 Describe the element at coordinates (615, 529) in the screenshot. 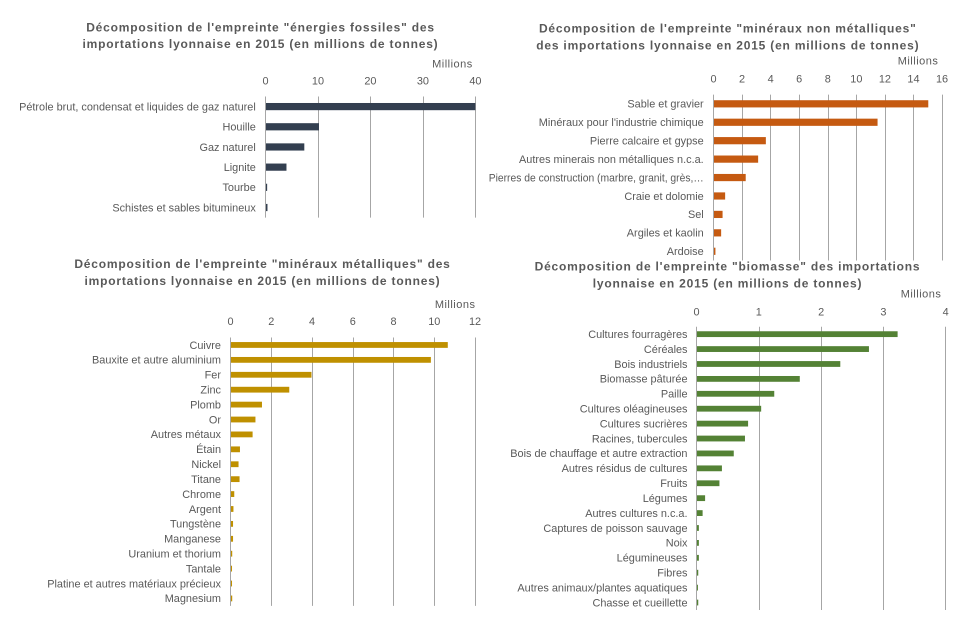

I see `svg-text: Captures de poisson sauvage` at that location.